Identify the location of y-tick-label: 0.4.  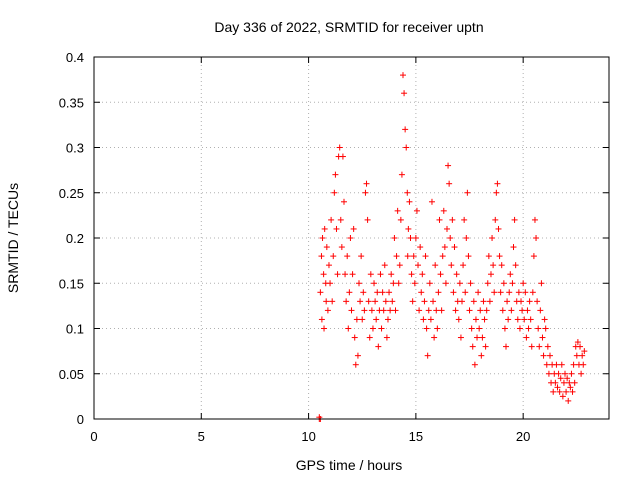
(75, 57).